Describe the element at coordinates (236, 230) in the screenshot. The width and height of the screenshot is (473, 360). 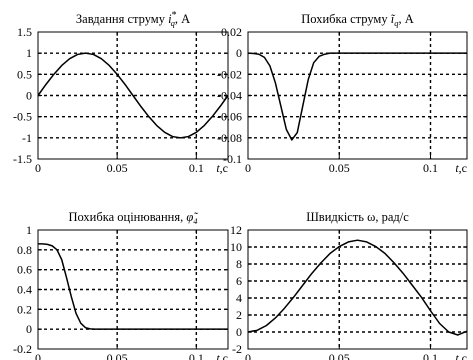
I see `speed-ytick-label-7: 12` at that location.